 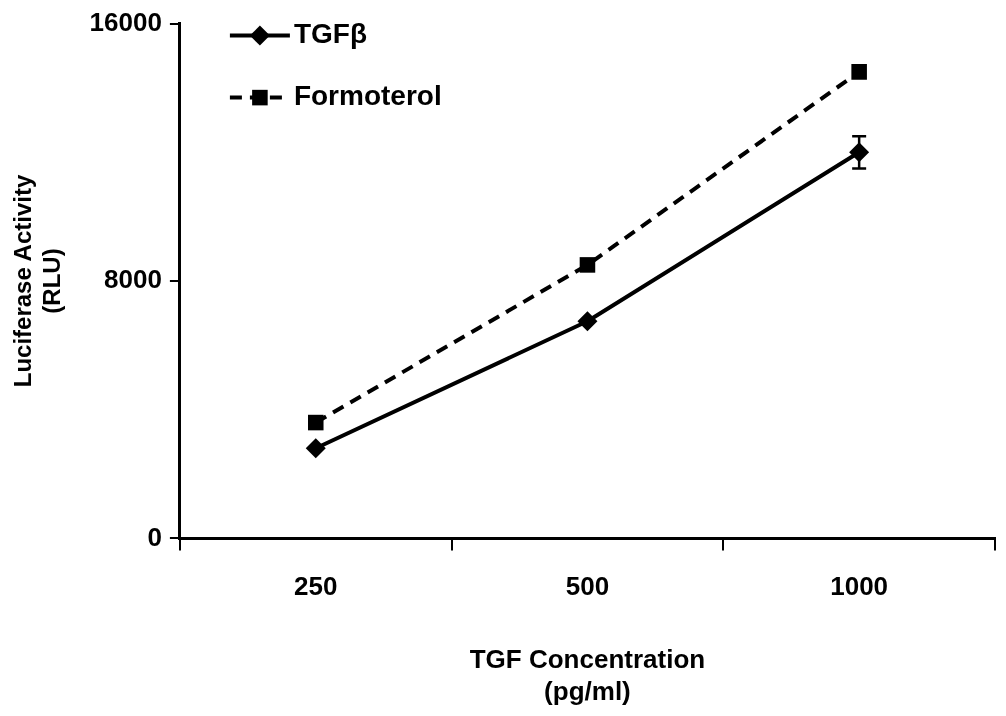 What do you see at coordinates (859, 586) in the screenshot?
I see `x-tick-label: 1000` at bounding box center [859, 586].